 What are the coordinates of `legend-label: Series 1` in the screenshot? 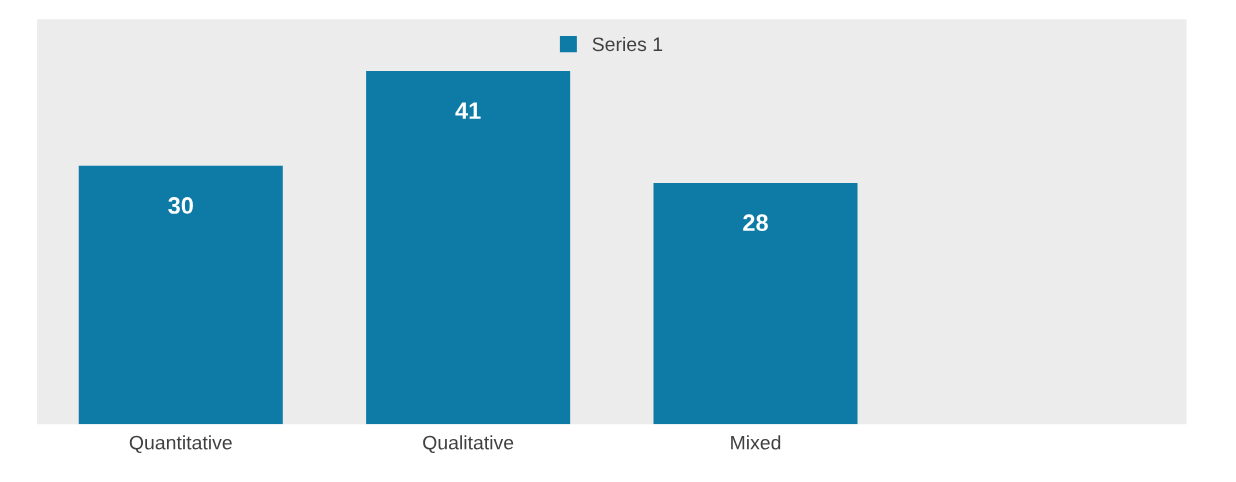 It's located at (627, 44).